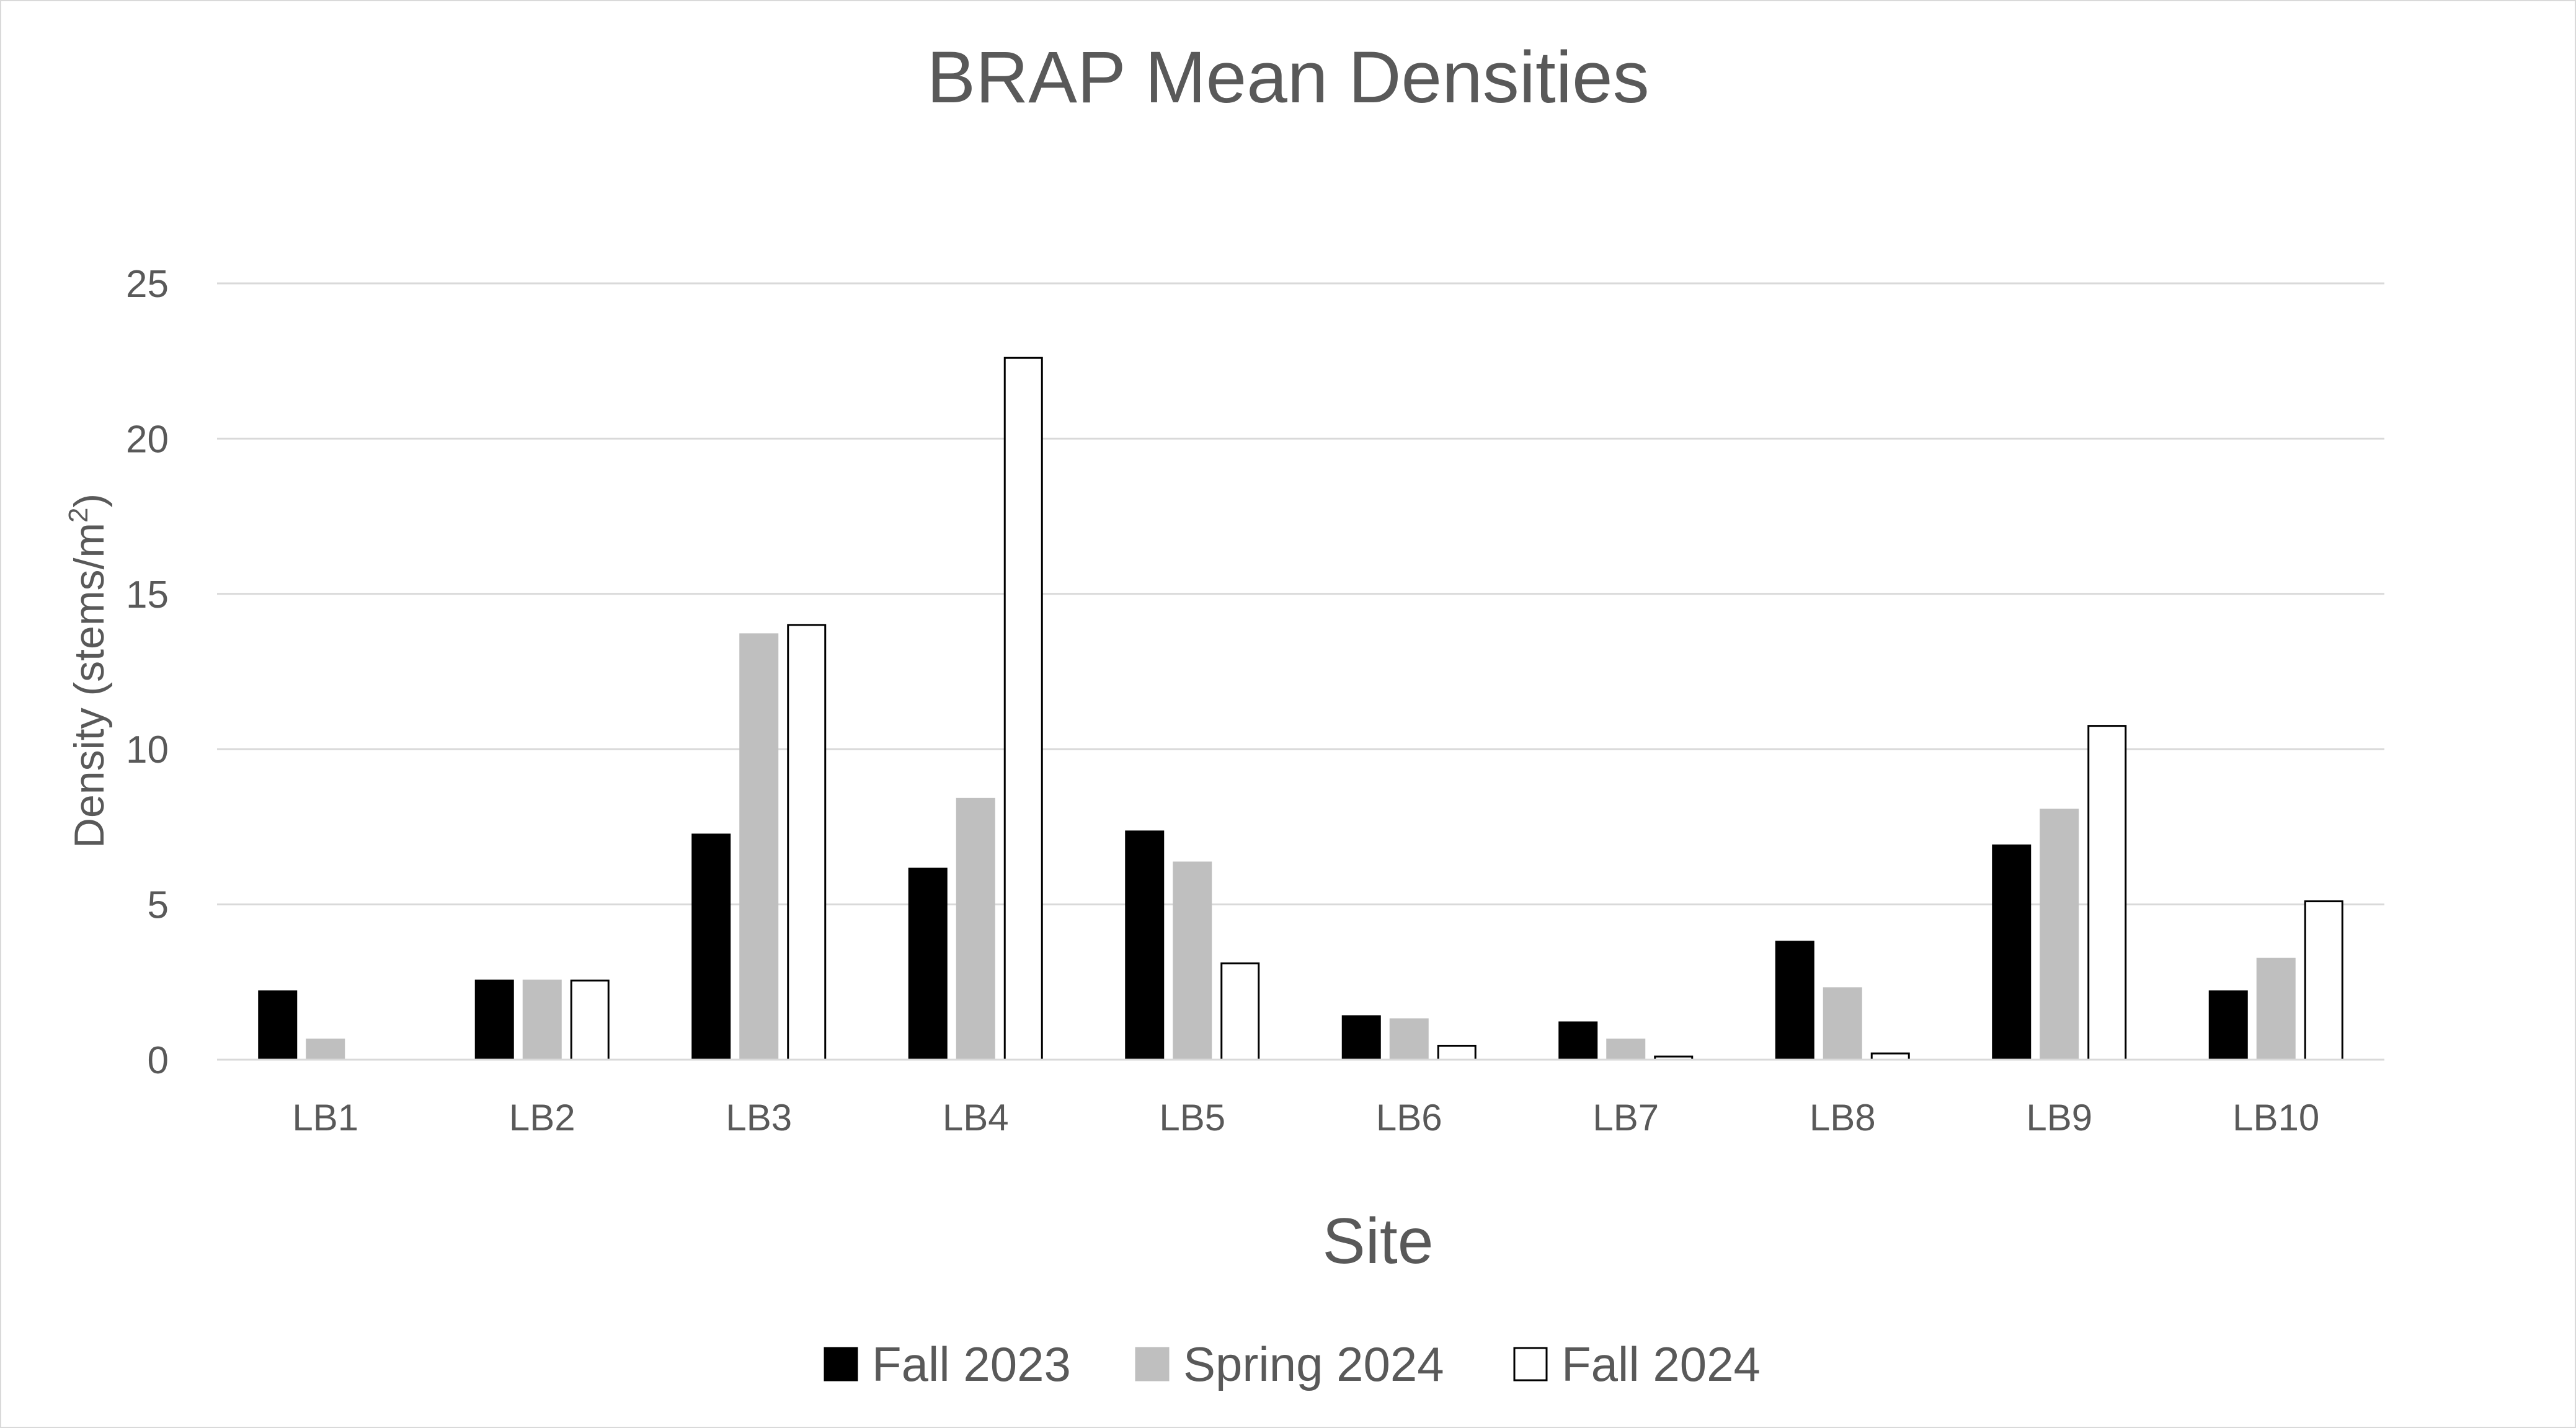  I want to click on bar-fall-2024-lb2, so click(590, 1020).